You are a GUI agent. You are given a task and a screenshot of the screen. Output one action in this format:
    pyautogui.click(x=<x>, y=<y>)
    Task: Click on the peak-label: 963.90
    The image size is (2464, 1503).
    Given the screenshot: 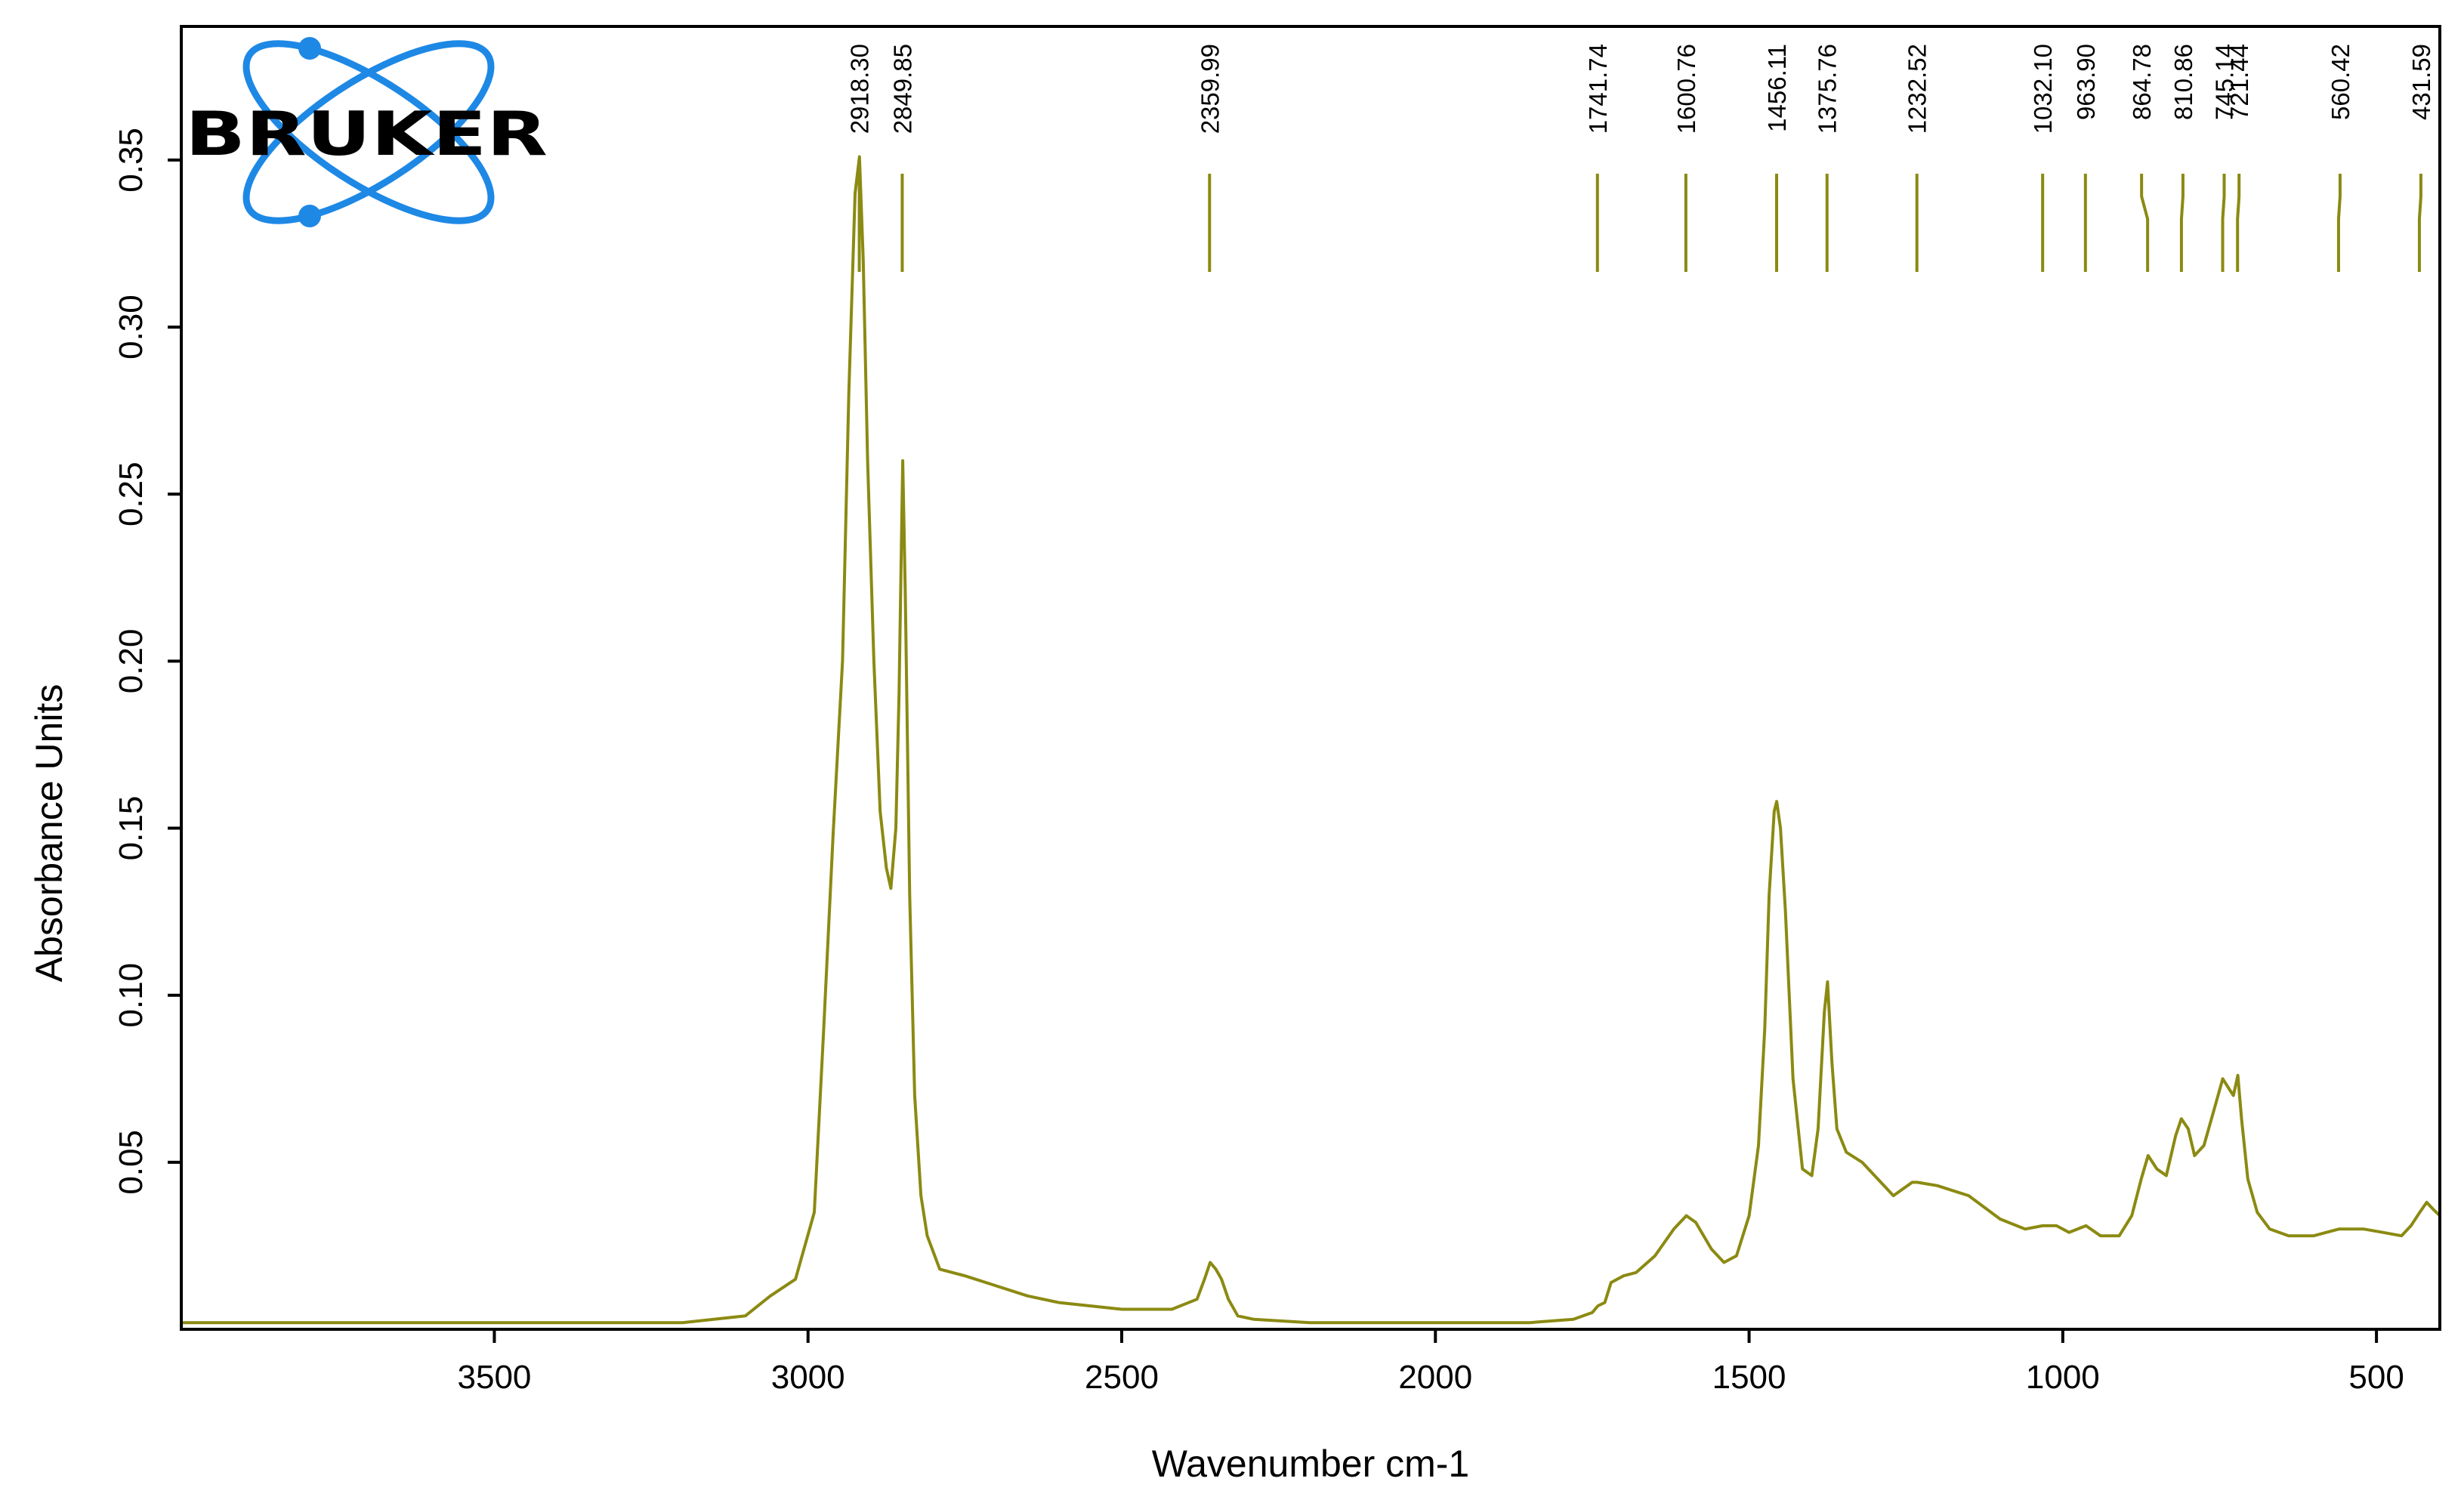 What is the action you would take?
    pyautogui.click(x=2086, y=82)
    